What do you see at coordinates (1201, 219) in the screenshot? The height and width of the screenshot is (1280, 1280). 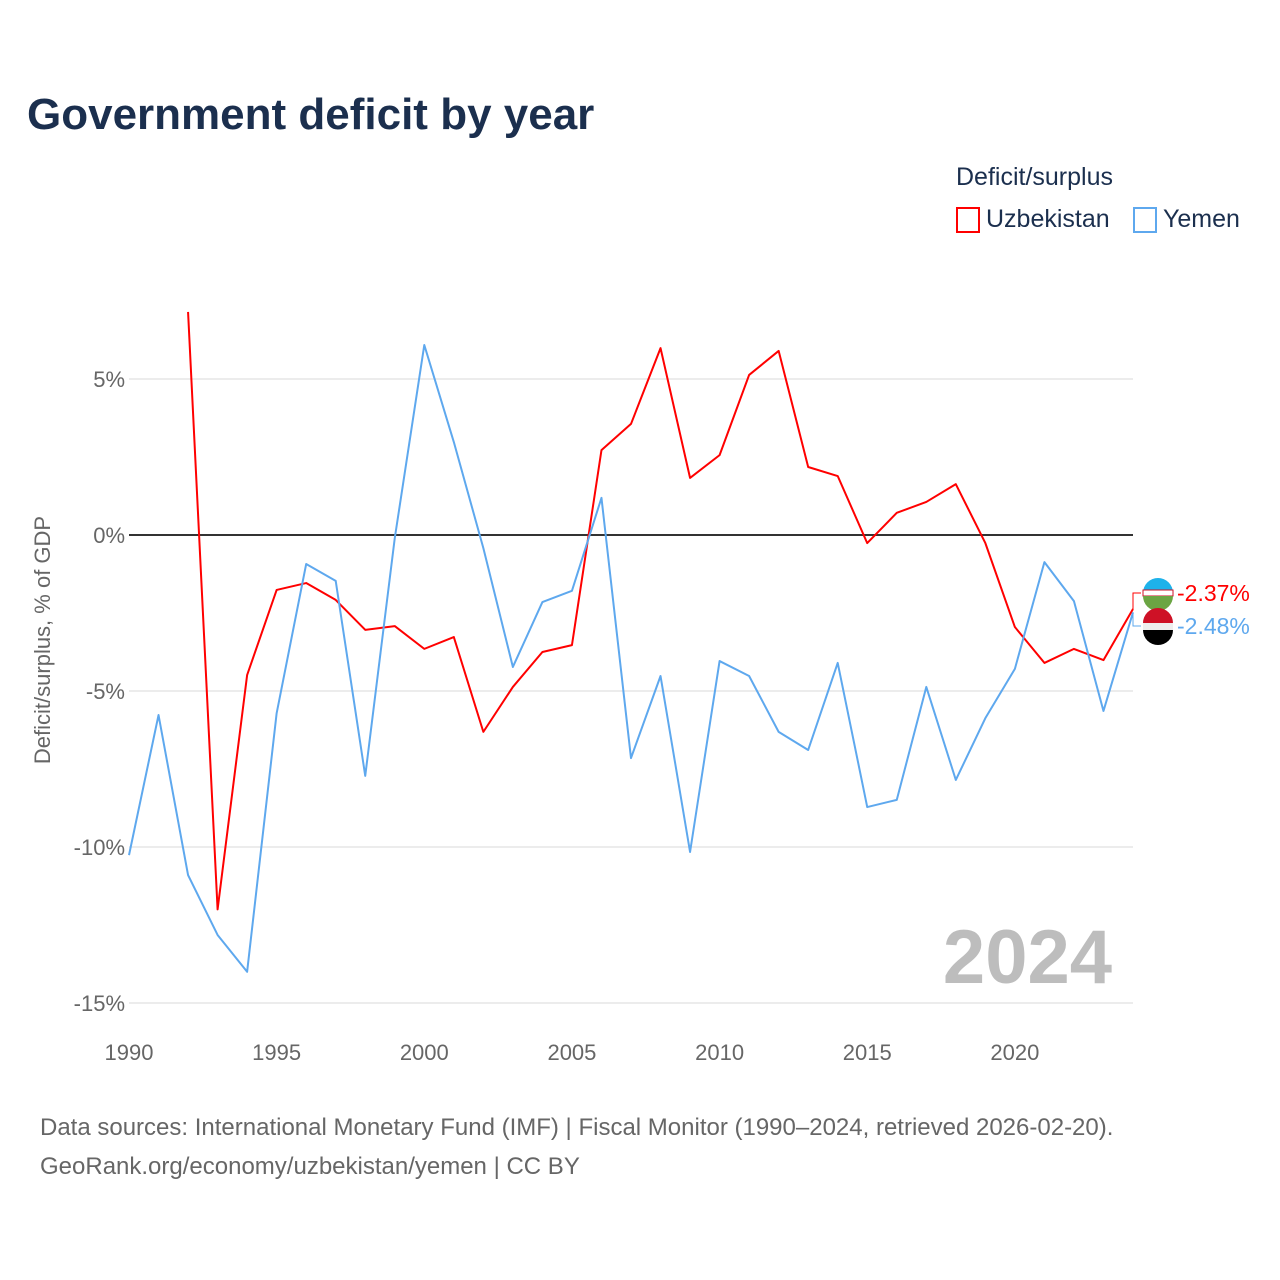 I see `legend-label: Yemen` at bounding box center [1201, 219].